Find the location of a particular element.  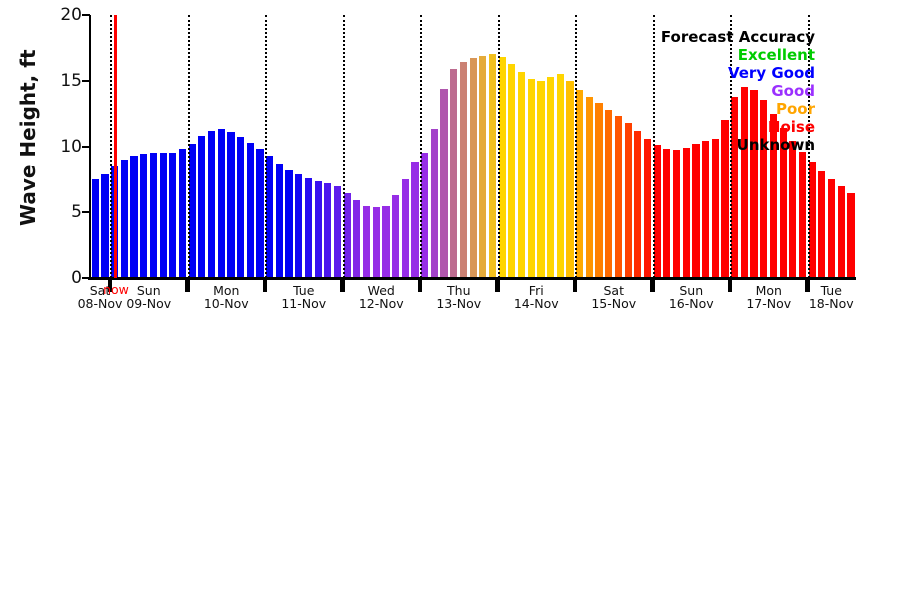

x-axis-weekday-label: Sun is located at coordinates (148, 290).